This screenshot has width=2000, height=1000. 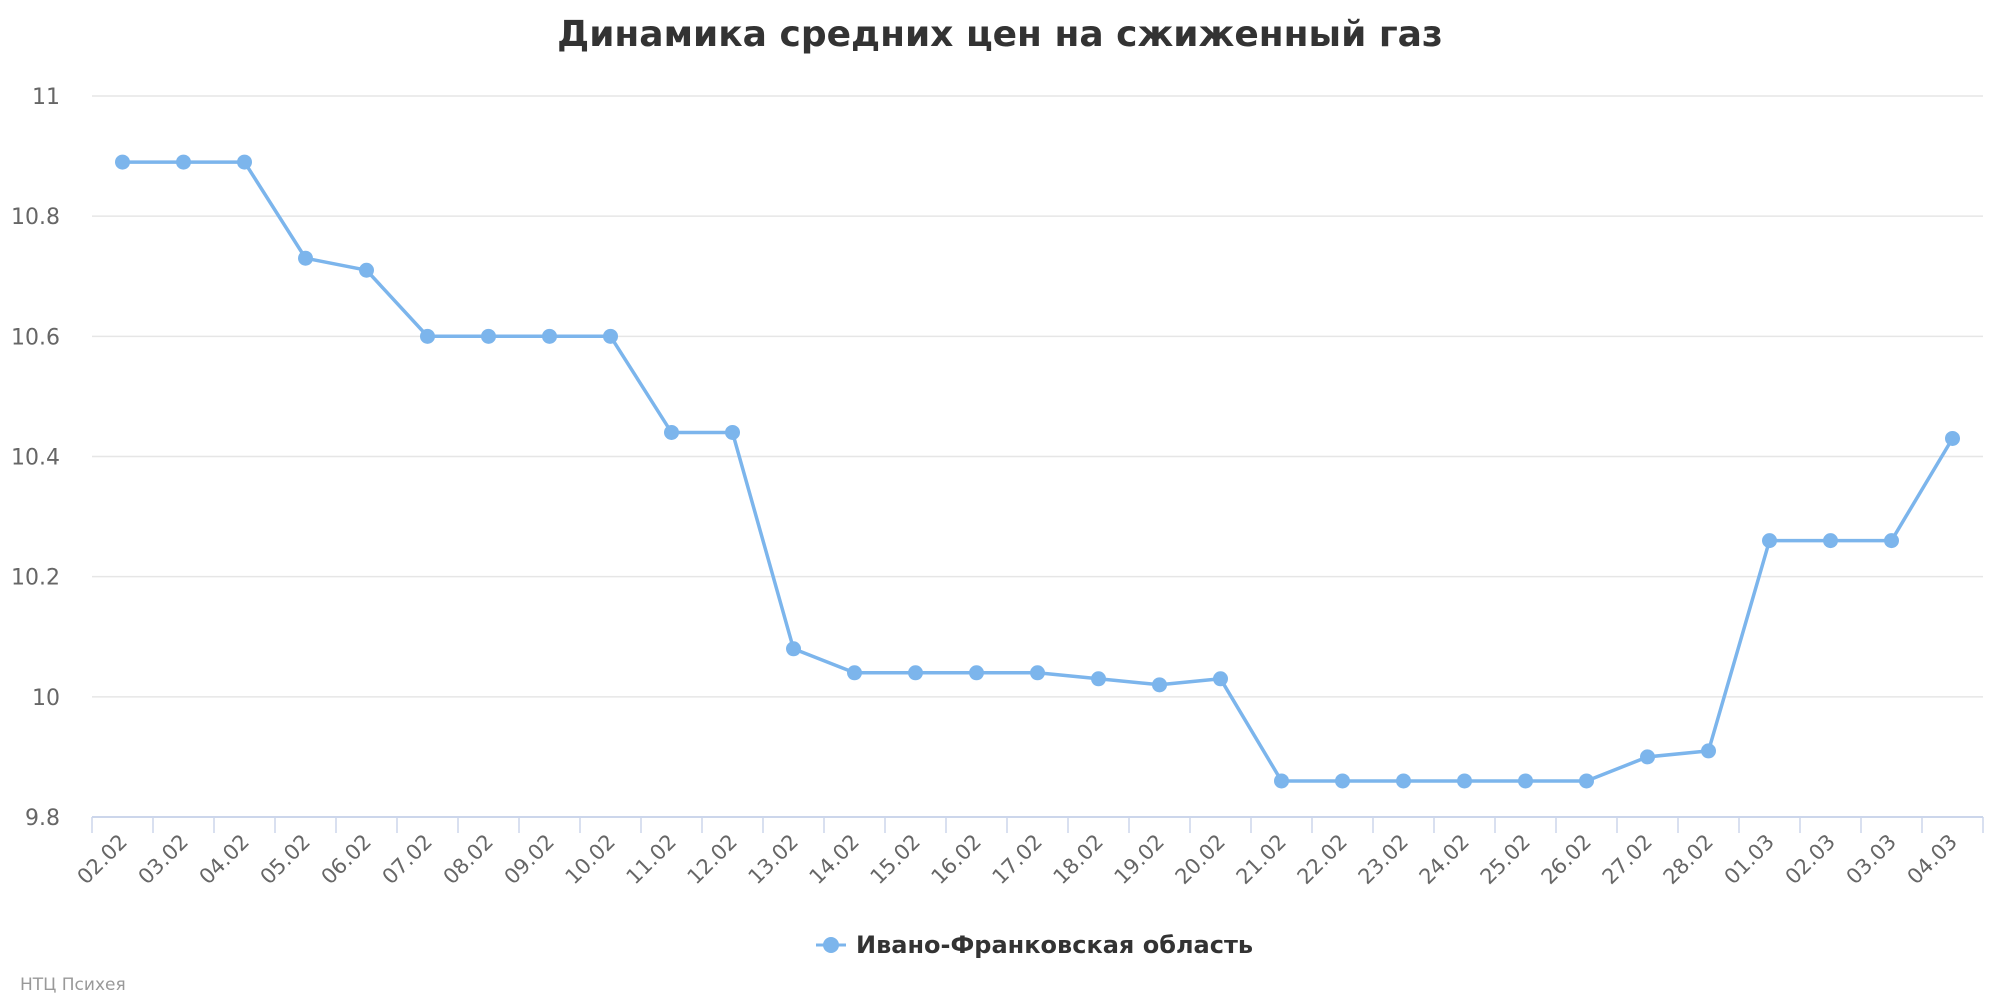 I want to click on chart-title: Динамика средних цен на сжиженный газ, so click(x=1000, y=34).